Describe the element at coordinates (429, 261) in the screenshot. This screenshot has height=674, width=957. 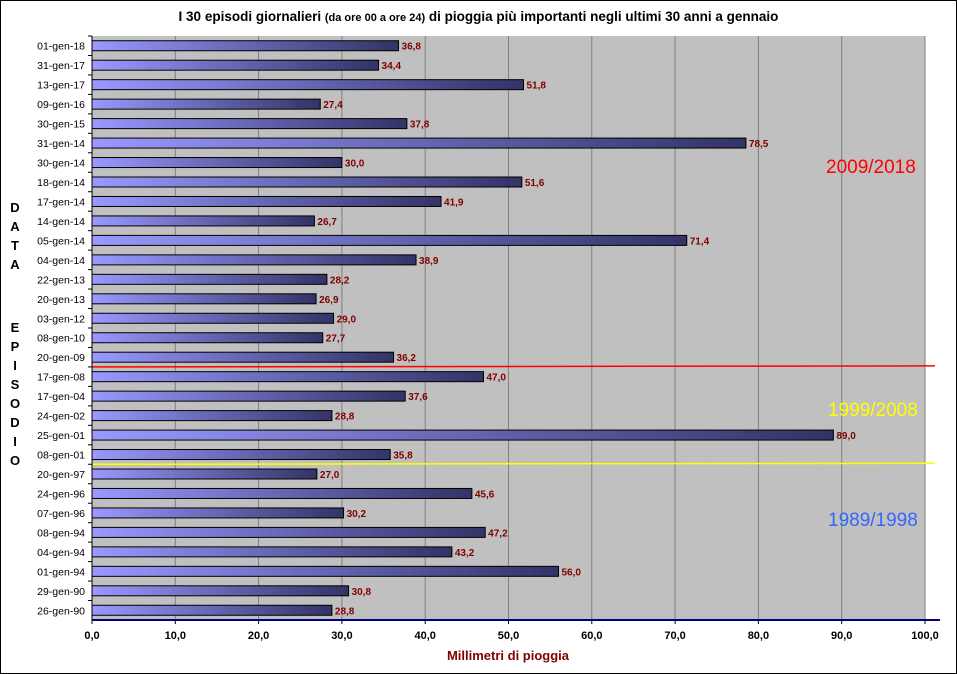
I see `value-label: 38,9` at that location.